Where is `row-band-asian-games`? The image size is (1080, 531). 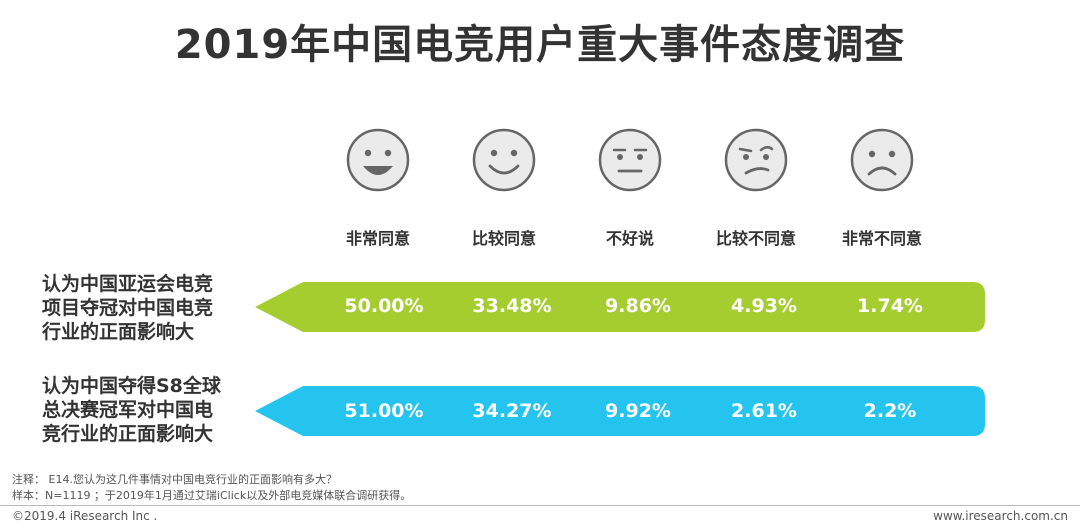
row-band-asian-games is located at coordinates (620, 307).